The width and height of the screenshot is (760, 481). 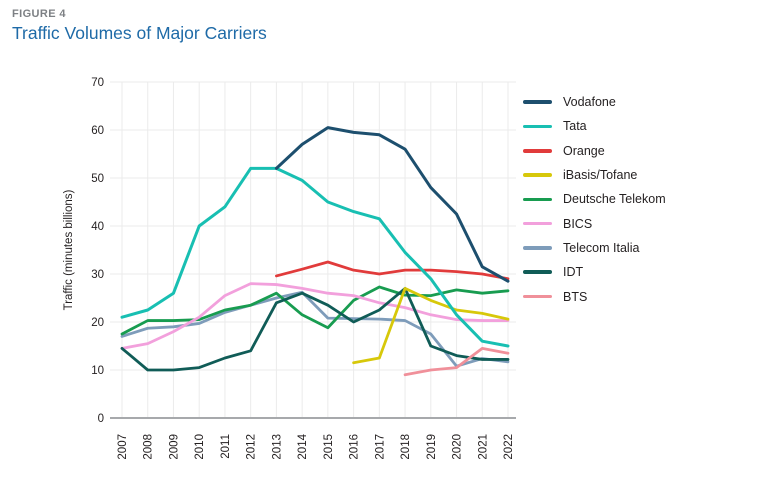 I want to click on y-axis-tick-label: 60, so click(x=97, y=131).